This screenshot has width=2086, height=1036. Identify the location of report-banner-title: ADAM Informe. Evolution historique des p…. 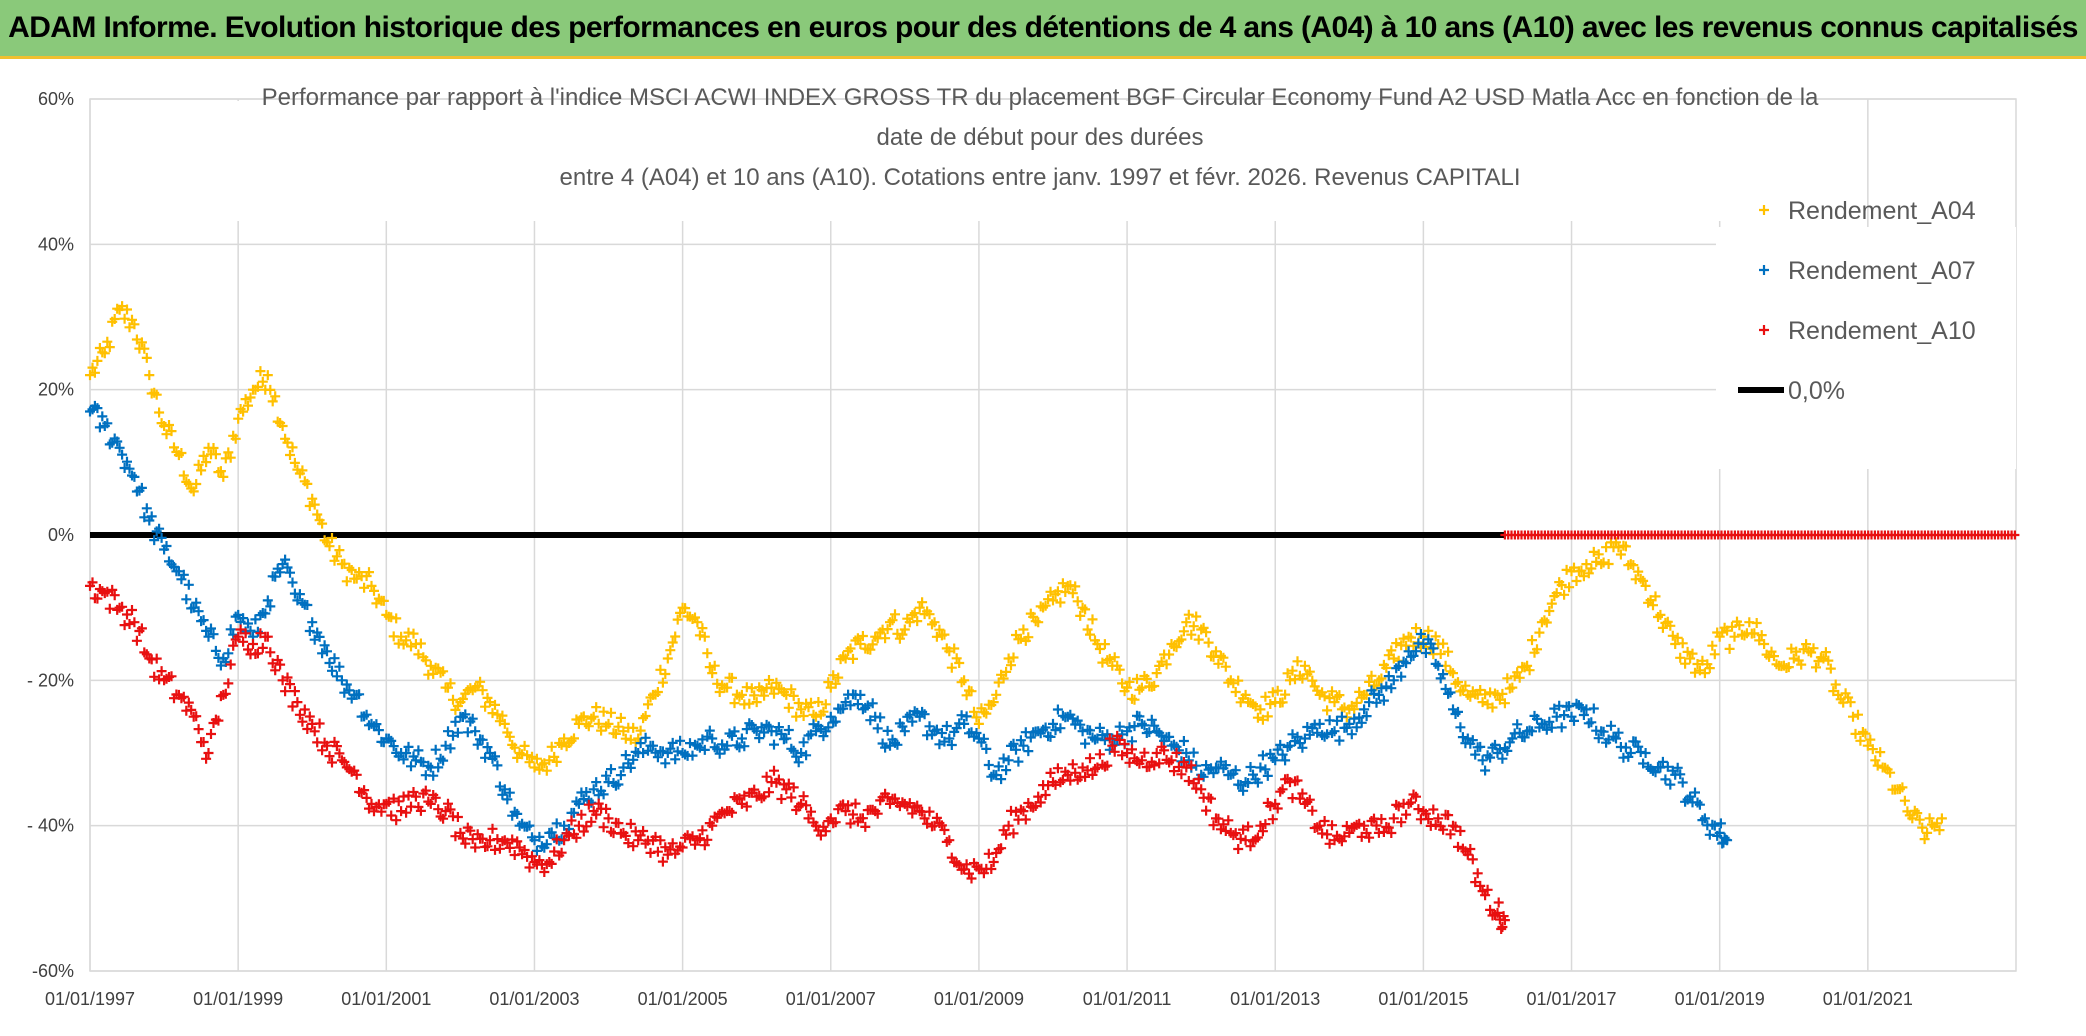
(1043, 27).